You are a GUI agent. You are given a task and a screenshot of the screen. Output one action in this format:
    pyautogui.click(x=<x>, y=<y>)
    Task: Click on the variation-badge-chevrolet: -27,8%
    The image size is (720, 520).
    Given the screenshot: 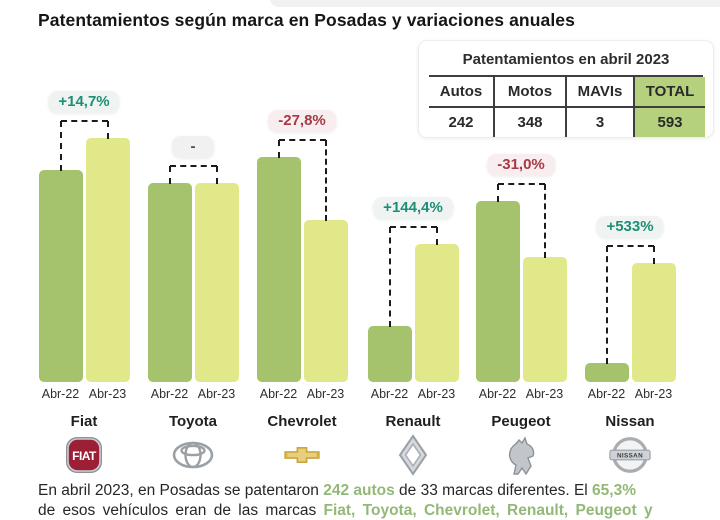 What is the action you would take?
    pyautogui.click(x=302, y=121)
    